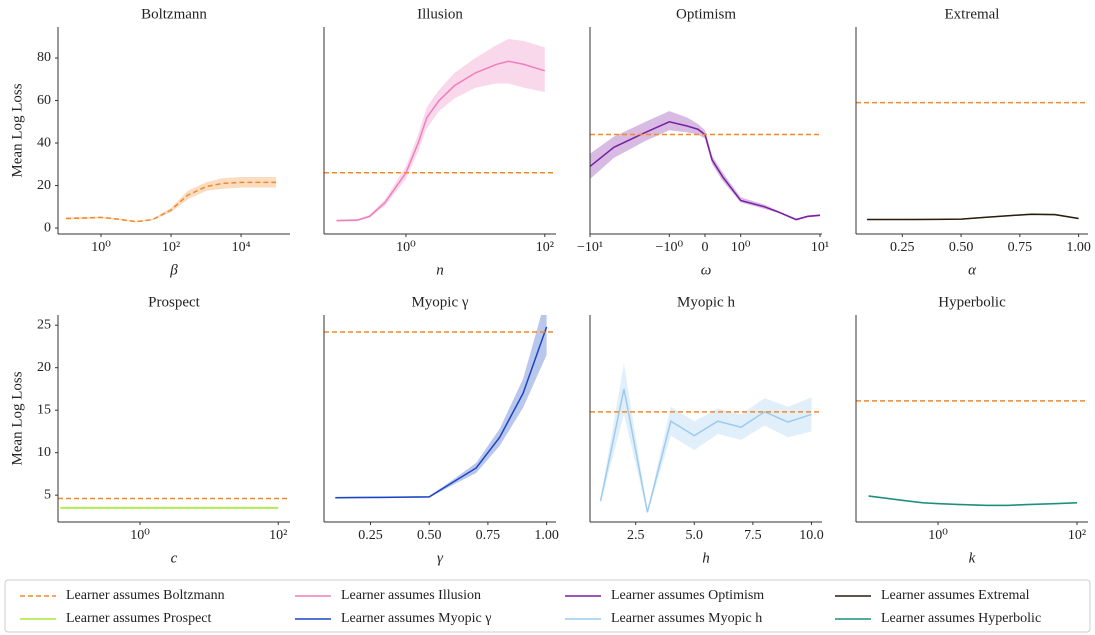 The height and width of the screenshot is (635, 1095). I want to click on y-tick-label: 60, so click(44, 100).